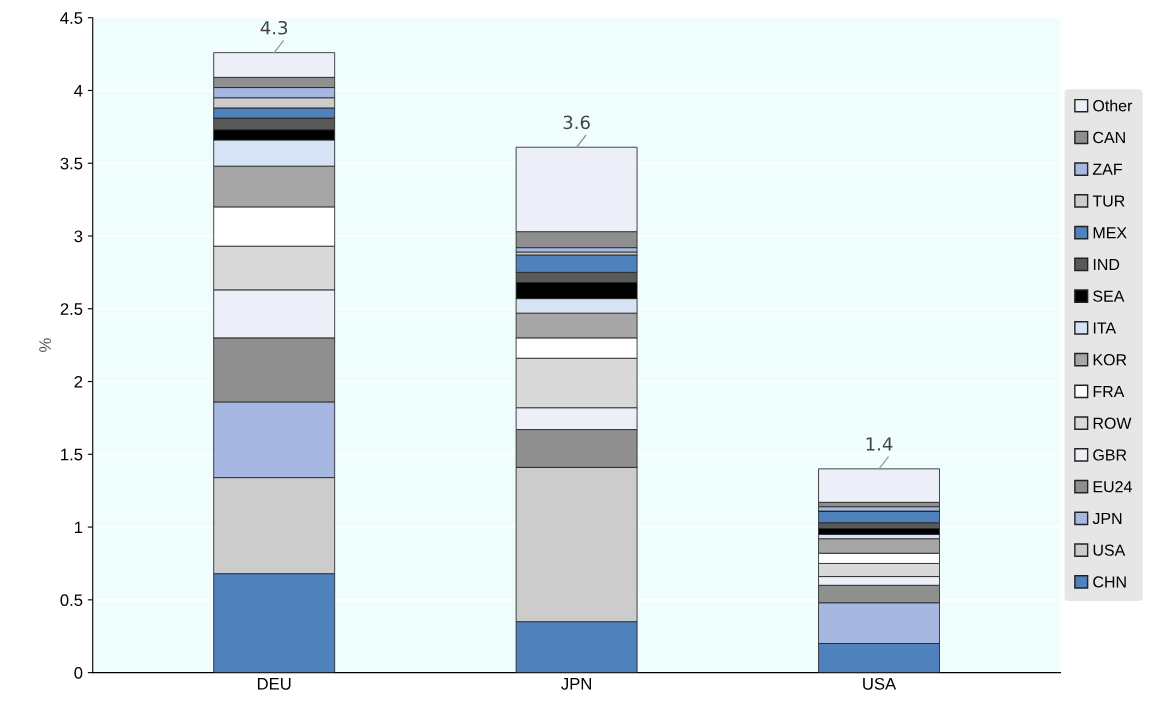 The width and height of the screenshot is (1159, 708). Describe the element at coordinates (78, 236) in the screenshot. I see `y-tick-label: 3` at that location.